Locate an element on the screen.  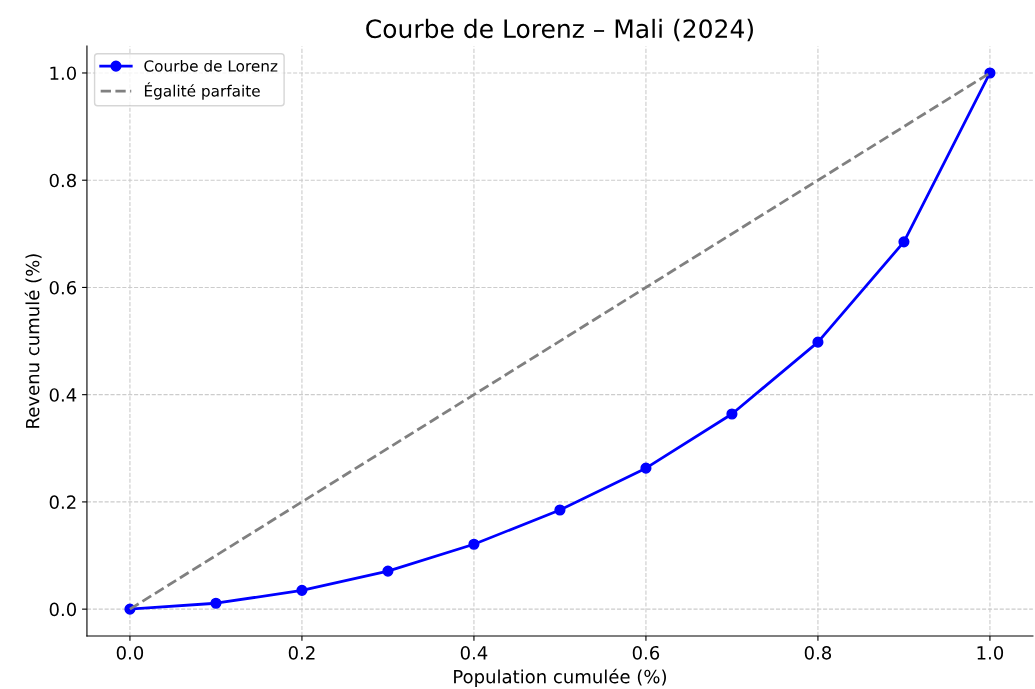
chart-title: Courbe de Lorenz – Mali (2024) is located at coordinates (559, 30).